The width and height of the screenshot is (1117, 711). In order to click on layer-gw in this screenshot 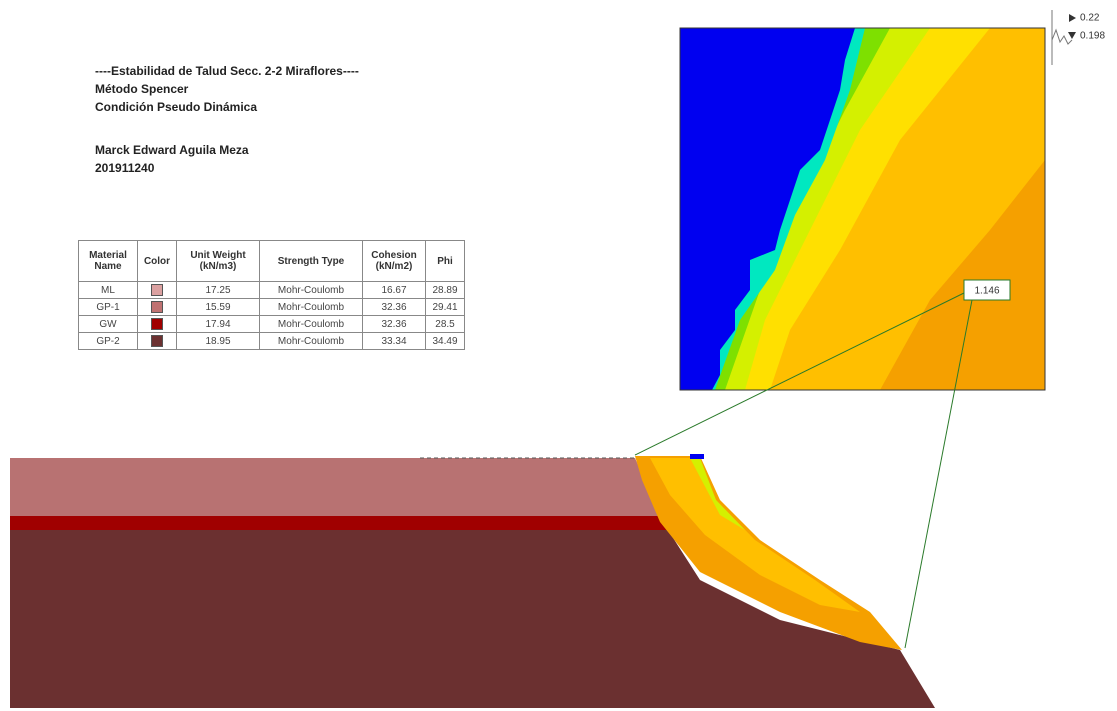, I will do `click(339, 523)`.